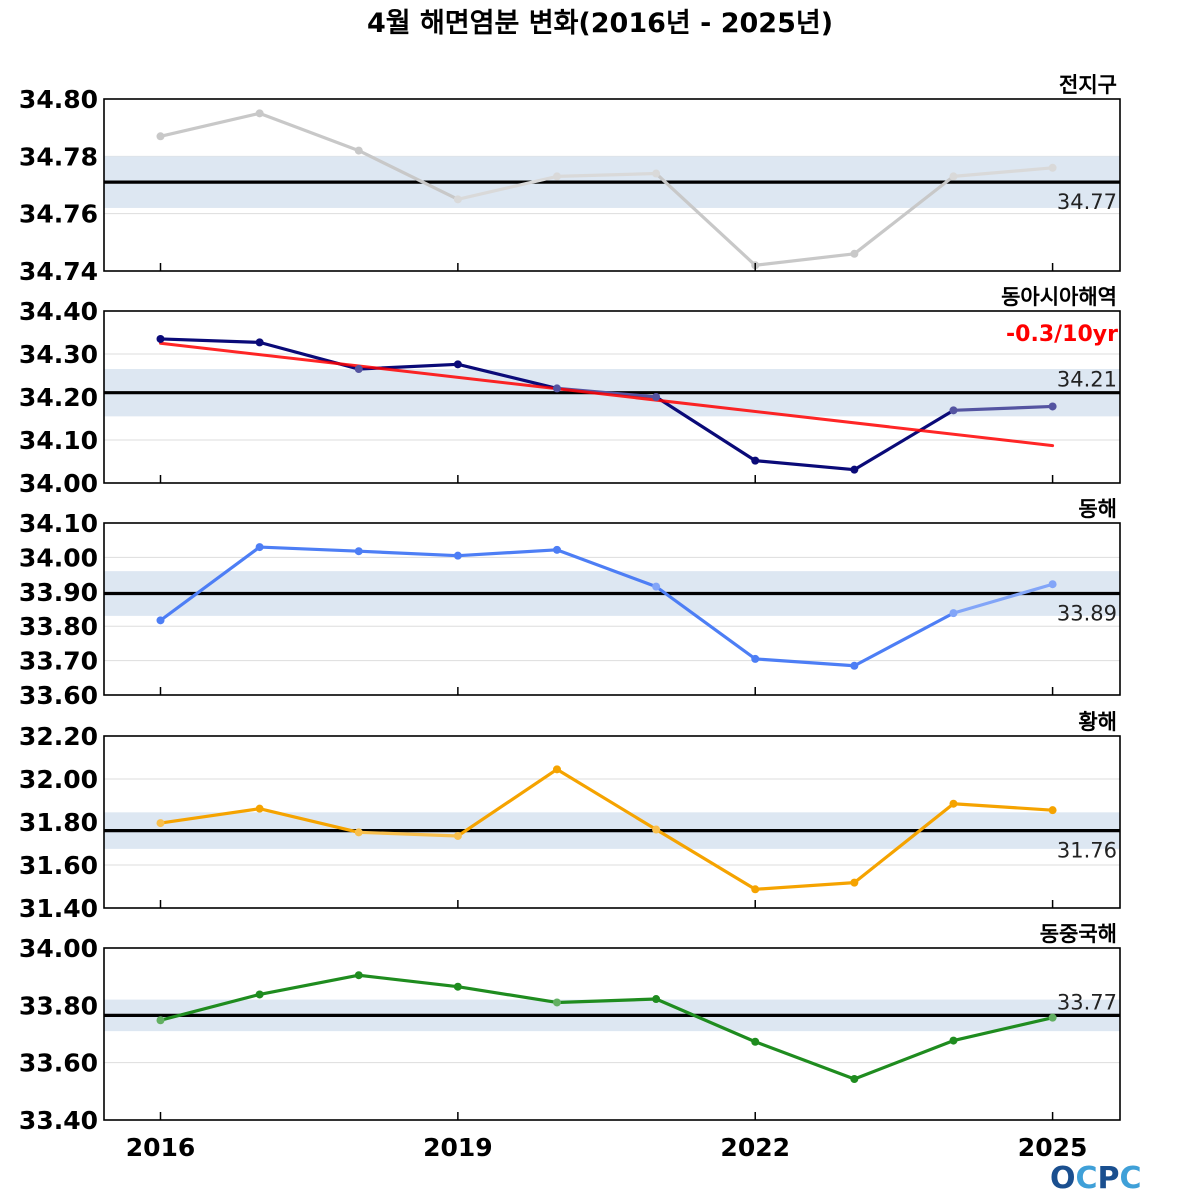 The height and width of the screenshot is (1200, 1200). Describe the element at coordinates (1087, 1002) in the screenshot. I see `climatology-label: 33.77` at that location.